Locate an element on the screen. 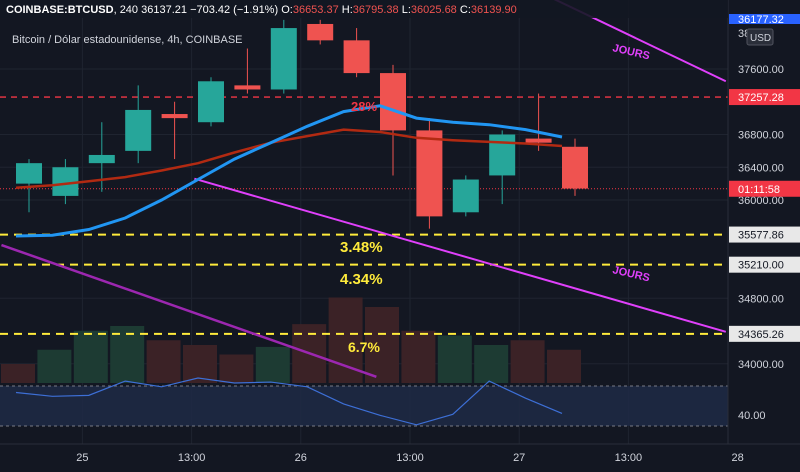 Image resolution: width=800 pixels, height=472 pixels. time-tick-label: 28 is located at coordinates (737, 458).